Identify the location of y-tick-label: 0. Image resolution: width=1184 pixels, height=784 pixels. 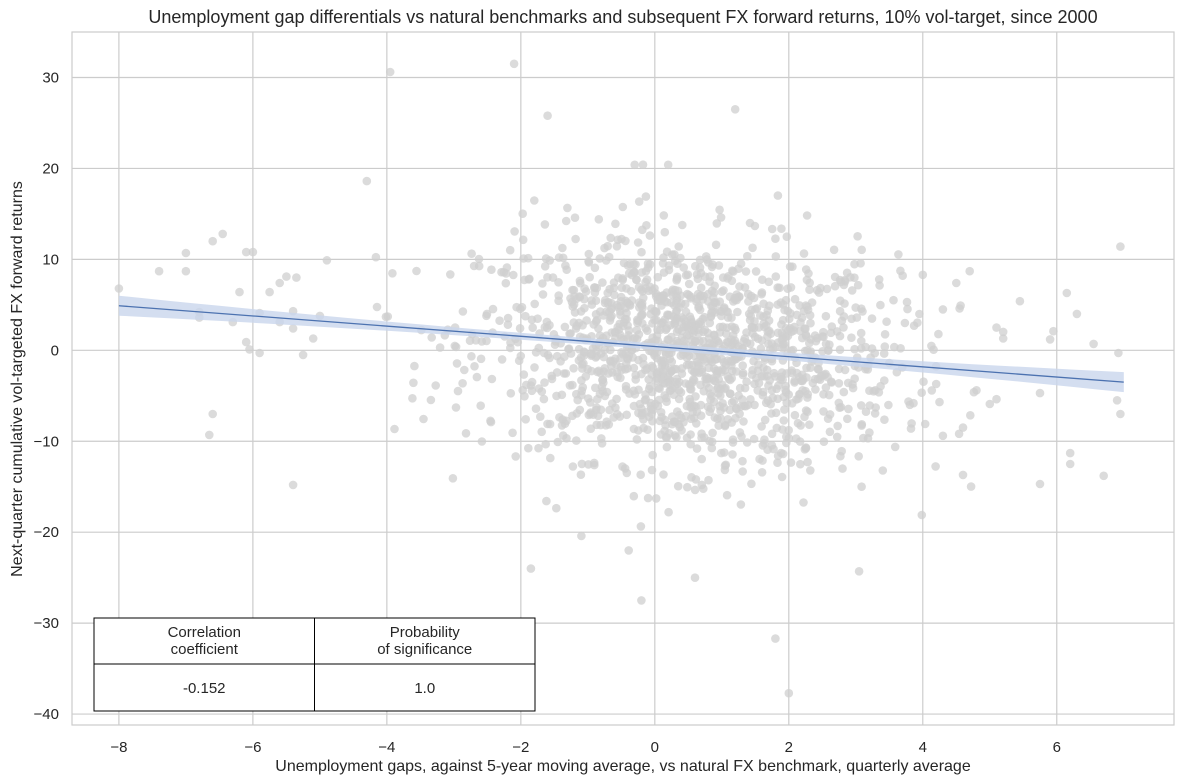
(55, 350).